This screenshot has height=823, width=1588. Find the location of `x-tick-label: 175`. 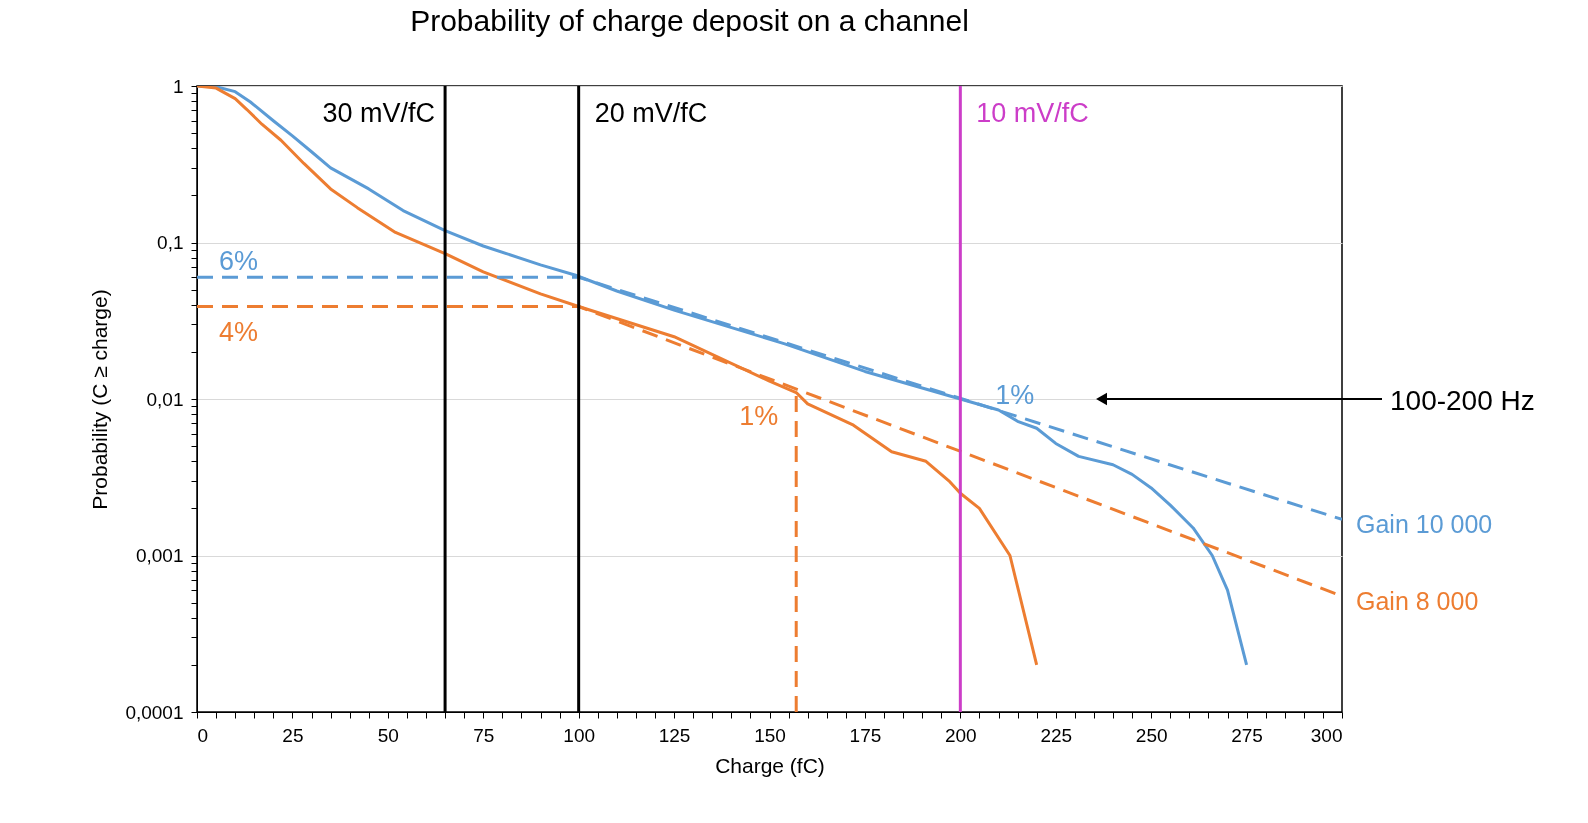

x-tick-label: 175 is located at coordinates (865, 735).